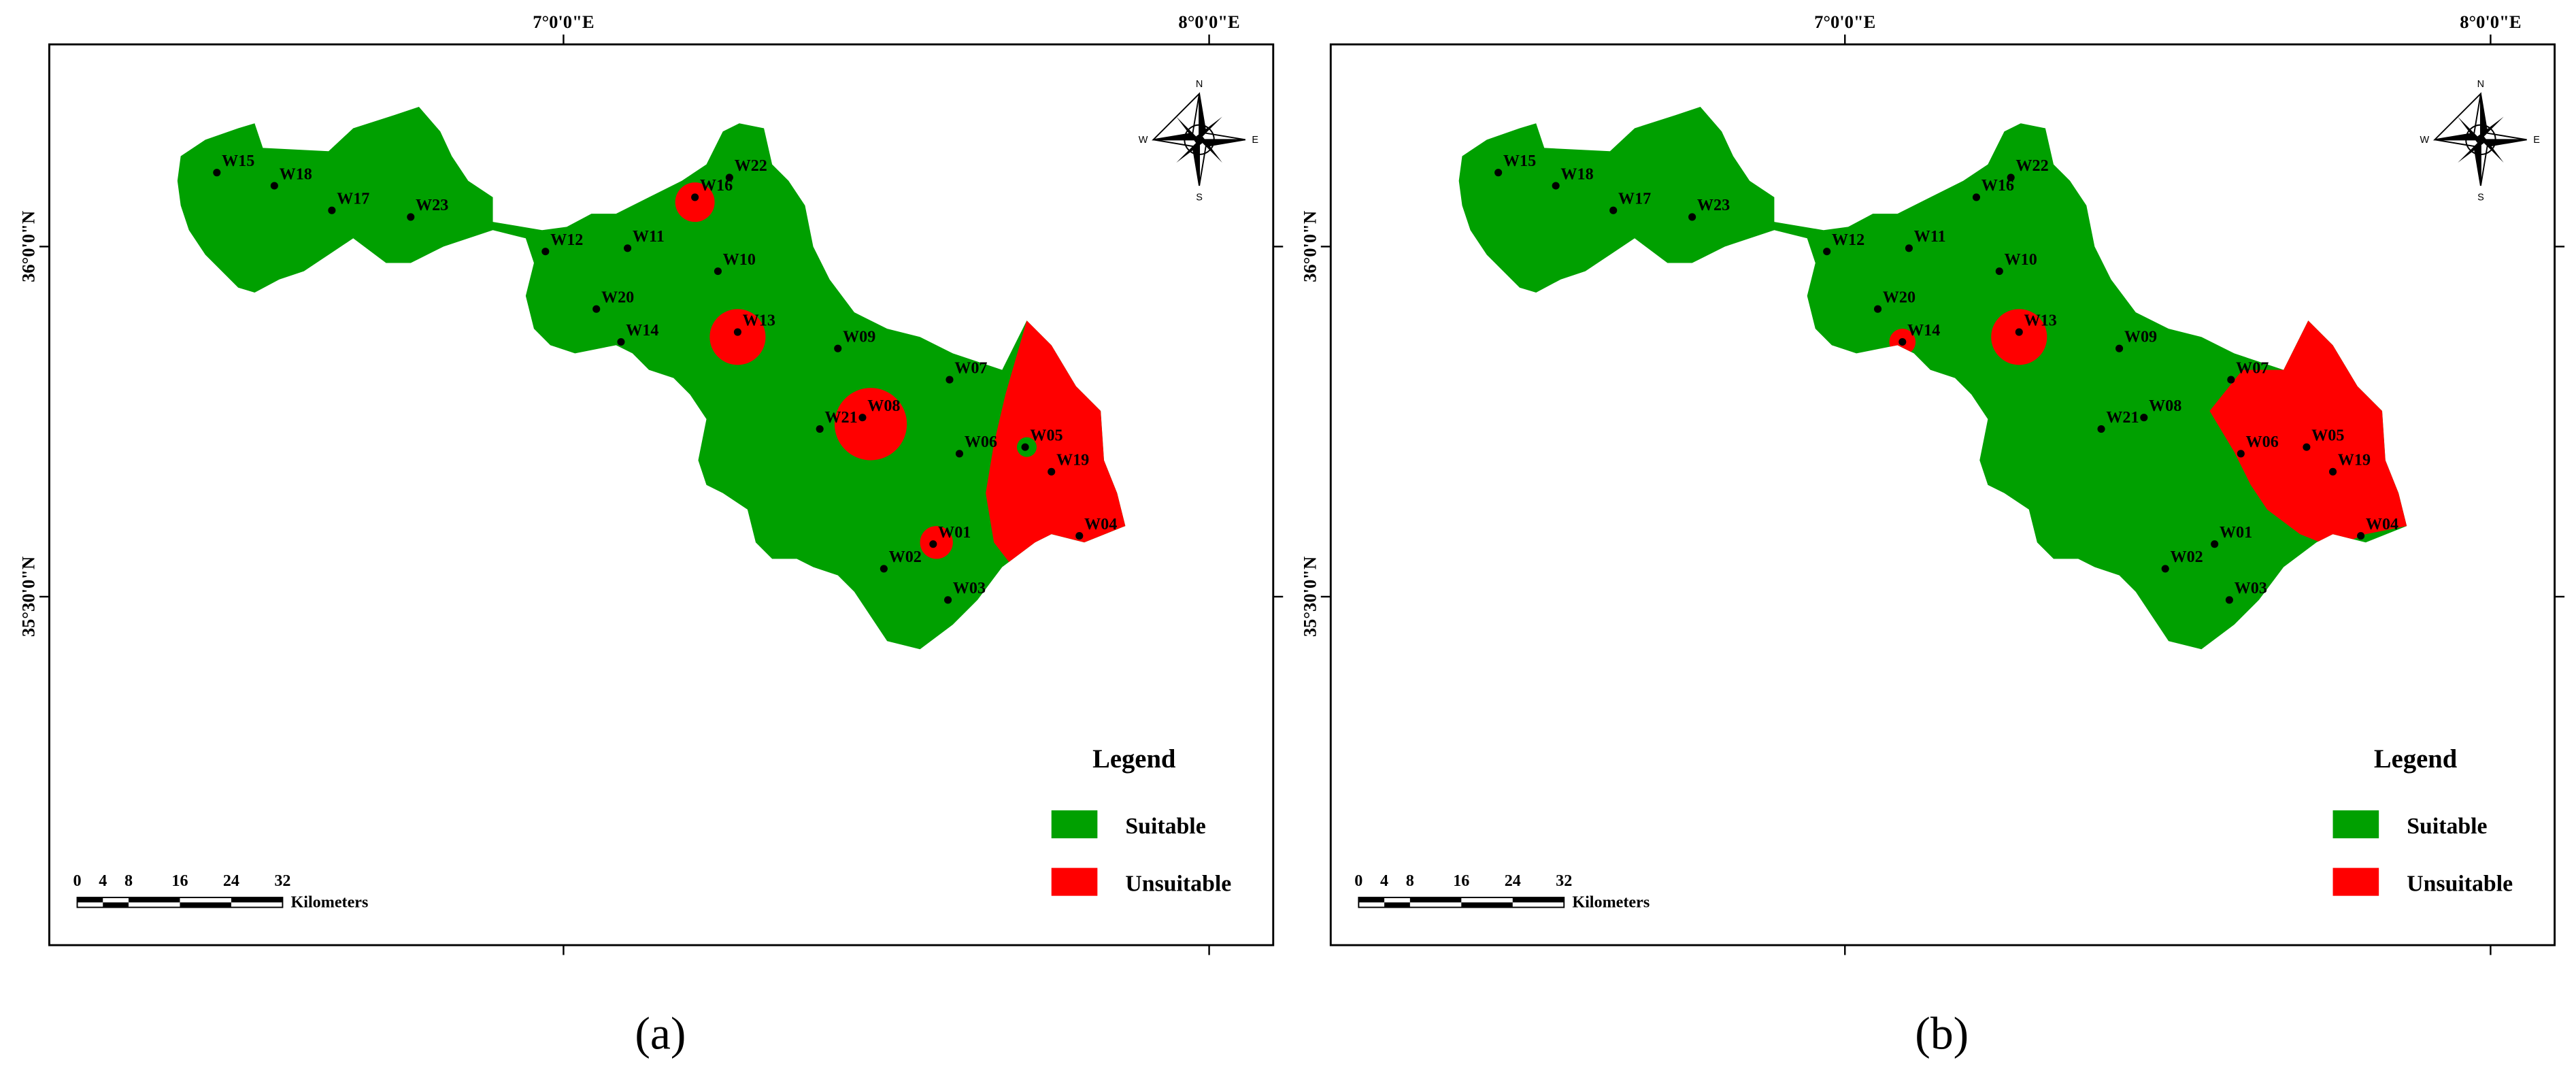 The height and width of the screenshot is (1075, 2576). Describe the element at coordinates (1942, 1033) in the screenshot. I see `panel-label: (b)` at that location.